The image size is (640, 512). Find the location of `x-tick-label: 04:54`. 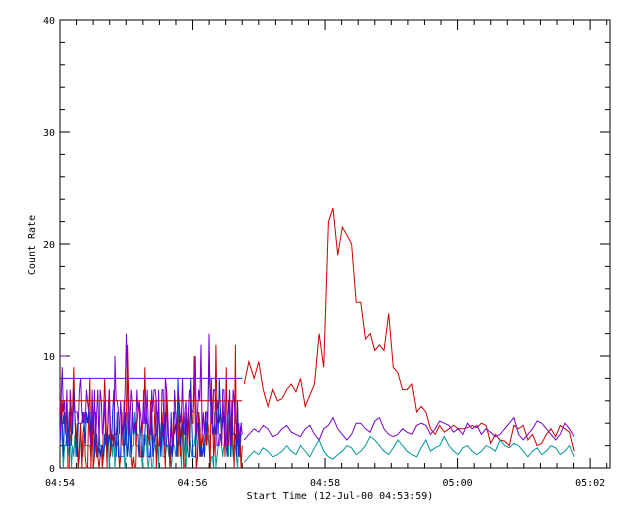

x-tick-label: 04:54 is located at coordinates (60, 483).